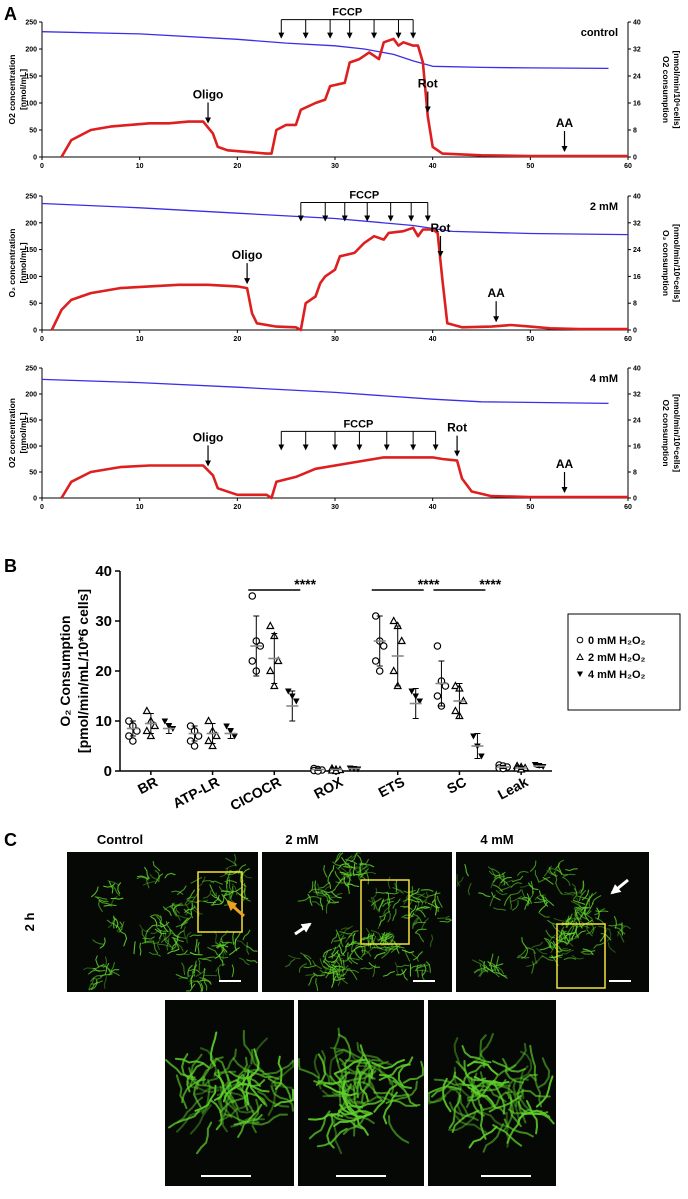  What do you see at coordinates (604, 379) in the screenshot?
I see `condition-label: 4 mM` at bounding box center [604, 379].